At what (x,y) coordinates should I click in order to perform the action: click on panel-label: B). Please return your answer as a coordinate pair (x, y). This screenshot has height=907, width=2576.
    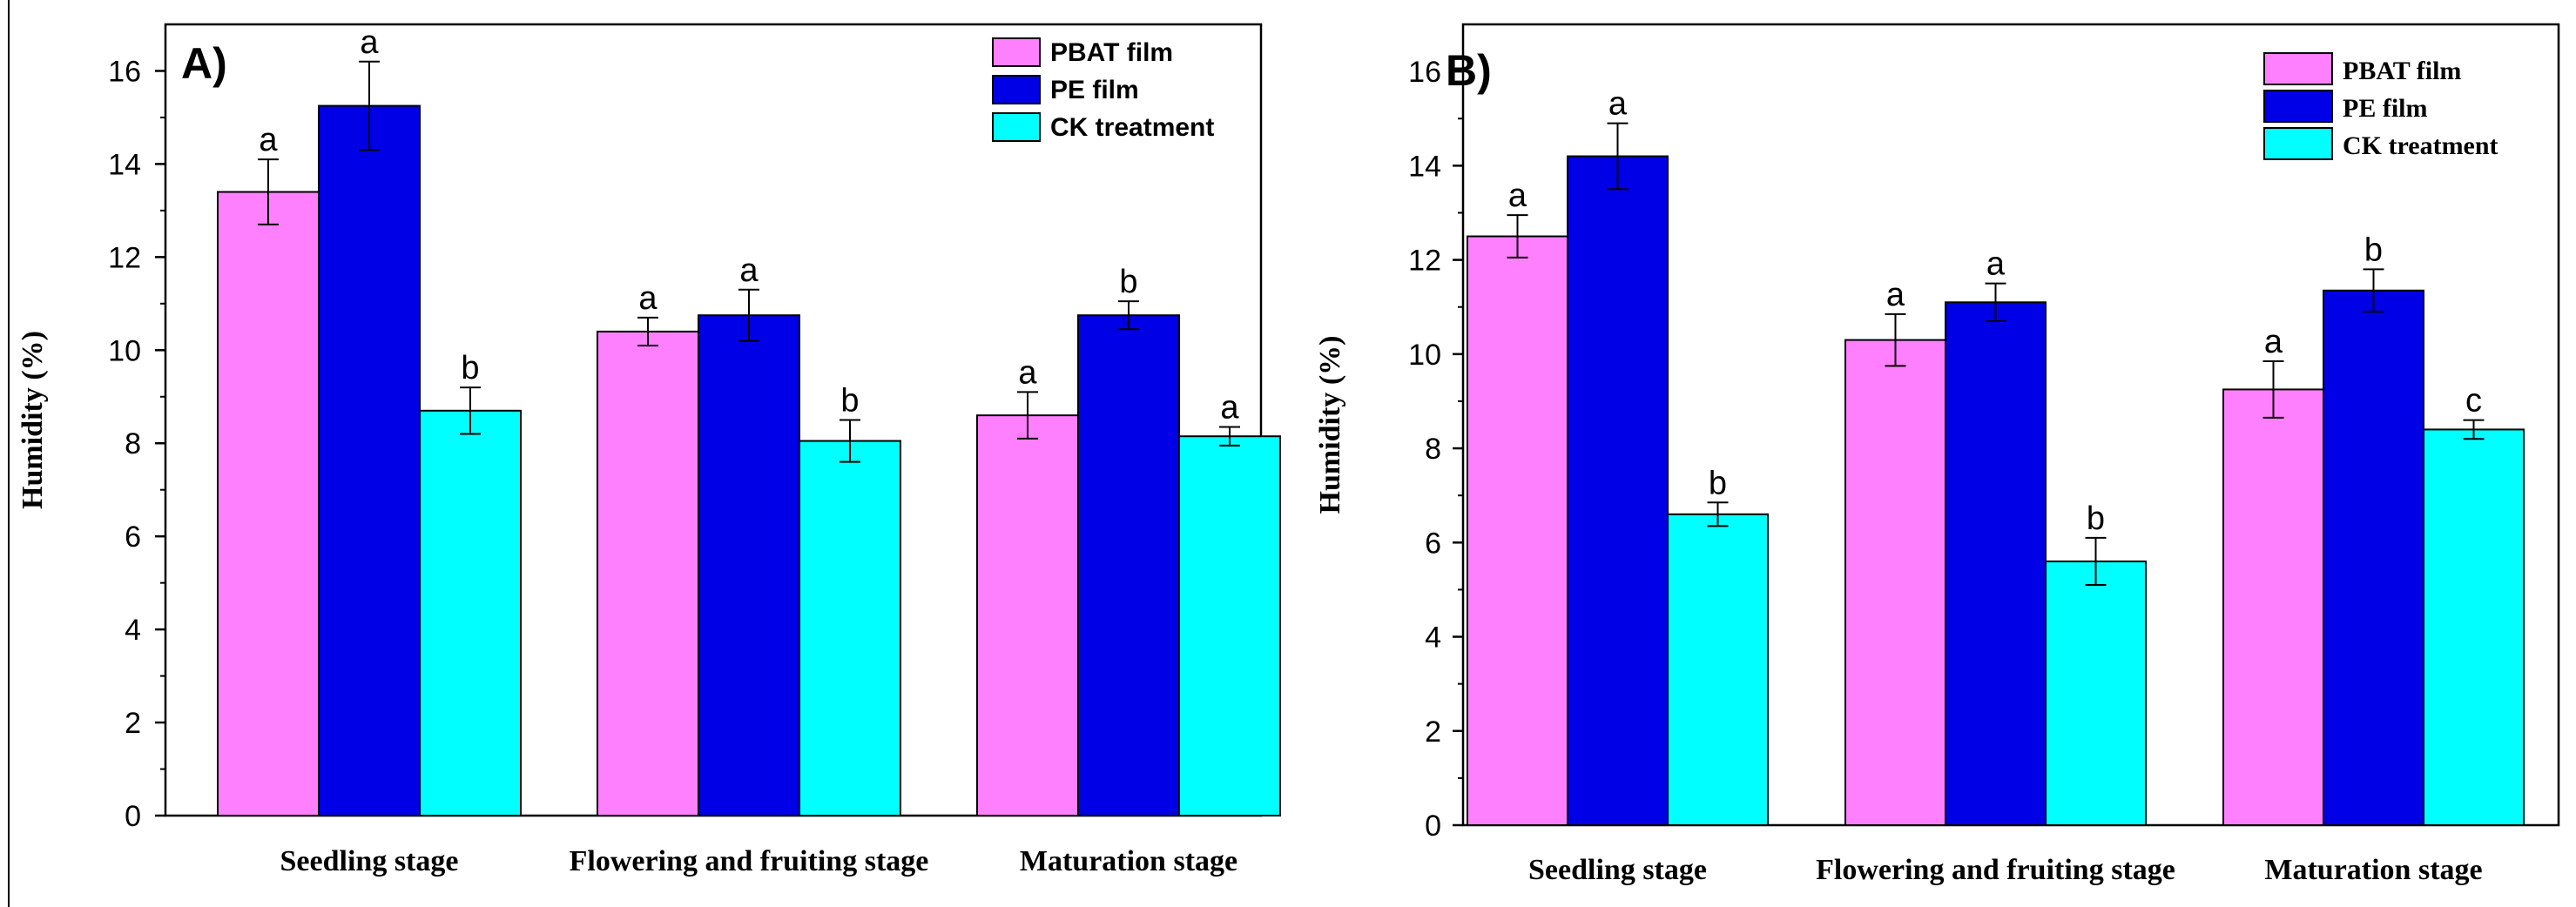
    Looking at the image, I should click on (1469, 70).